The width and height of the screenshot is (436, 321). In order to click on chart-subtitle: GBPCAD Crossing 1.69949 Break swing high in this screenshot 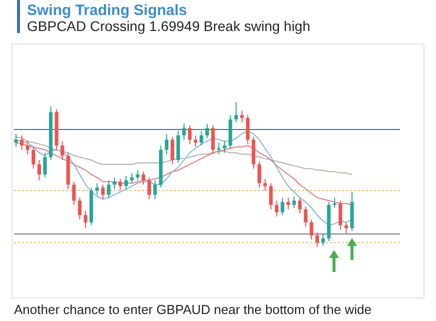, I will do `click(168, 26)`.